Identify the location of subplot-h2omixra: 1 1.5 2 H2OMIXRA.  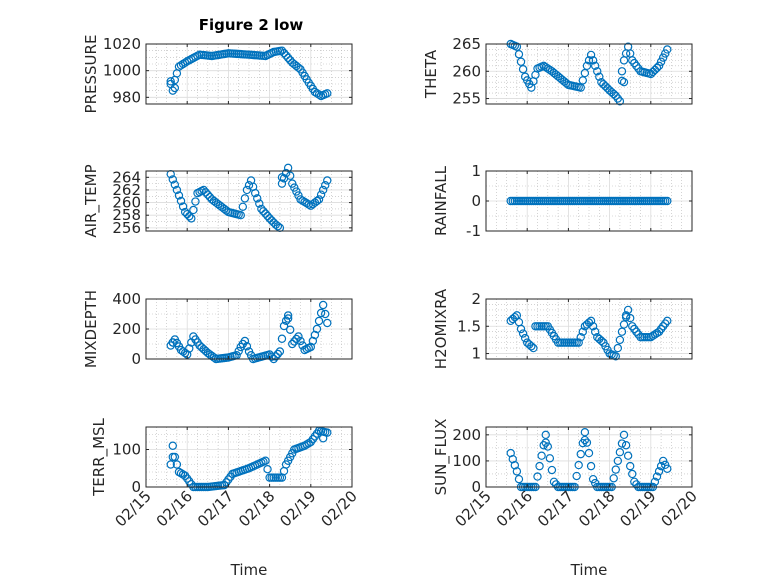
(562, 328).